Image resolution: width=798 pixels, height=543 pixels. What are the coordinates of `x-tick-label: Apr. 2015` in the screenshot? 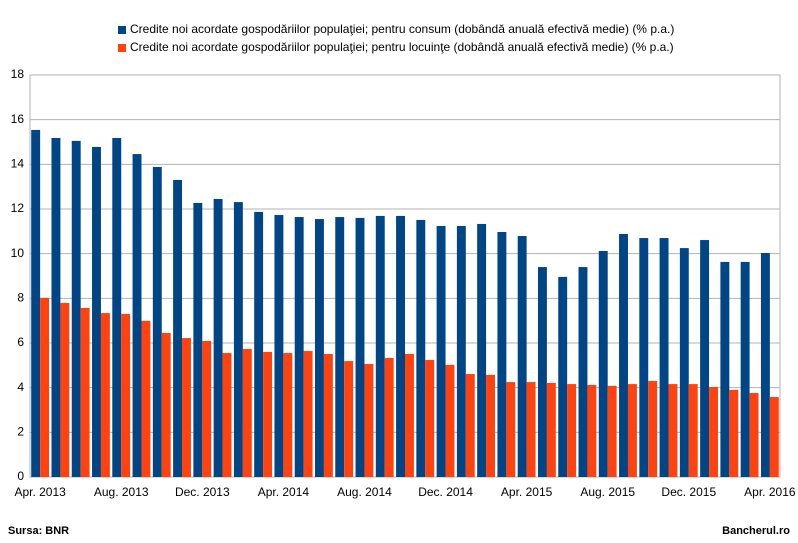 It's located at (527, 492).